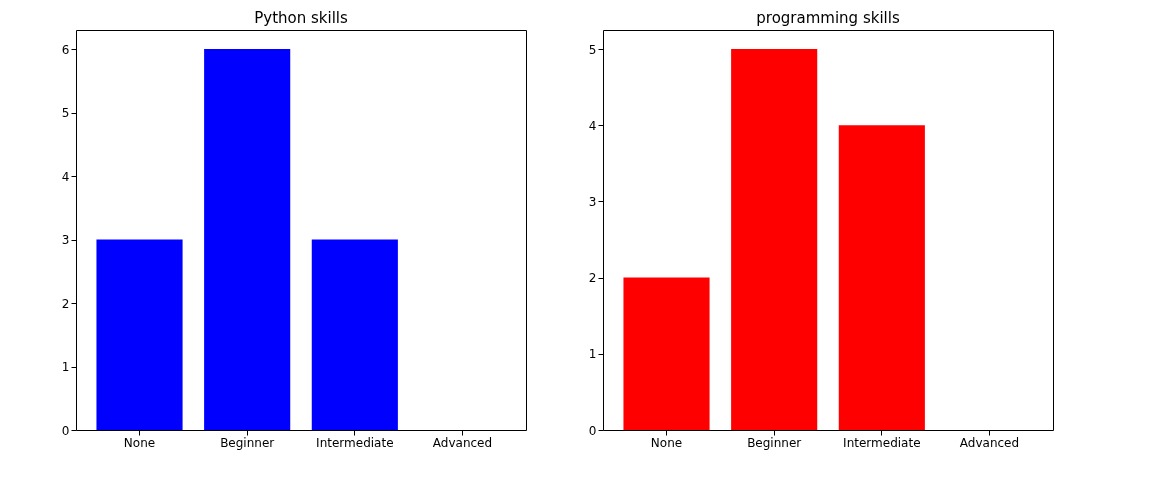 Image resolution: width=1155 pixels, height=504 pixels. What do you see at coordinates (301, 18) in the screenshot?
I see `chart-title: Python skills` at bounding box center [301, 18].